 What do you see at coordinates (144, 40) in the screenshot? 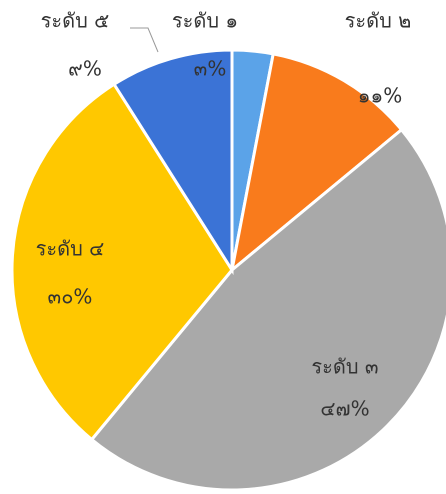
I see `leader-line` at bounding box center [144, 40].